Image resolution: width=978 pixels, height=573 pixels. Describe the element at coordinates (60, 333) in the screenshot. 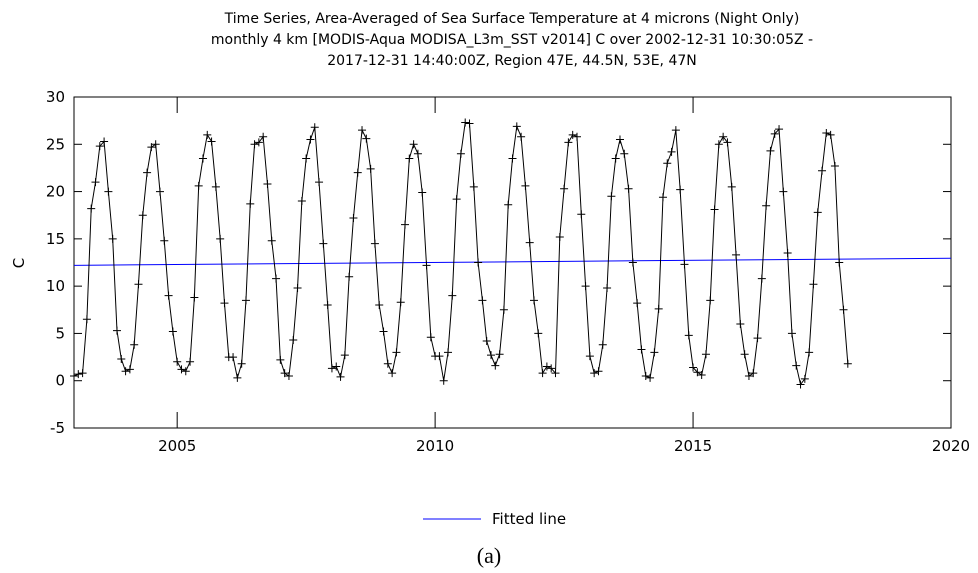

I see `y-tick-label: 5` at that location.